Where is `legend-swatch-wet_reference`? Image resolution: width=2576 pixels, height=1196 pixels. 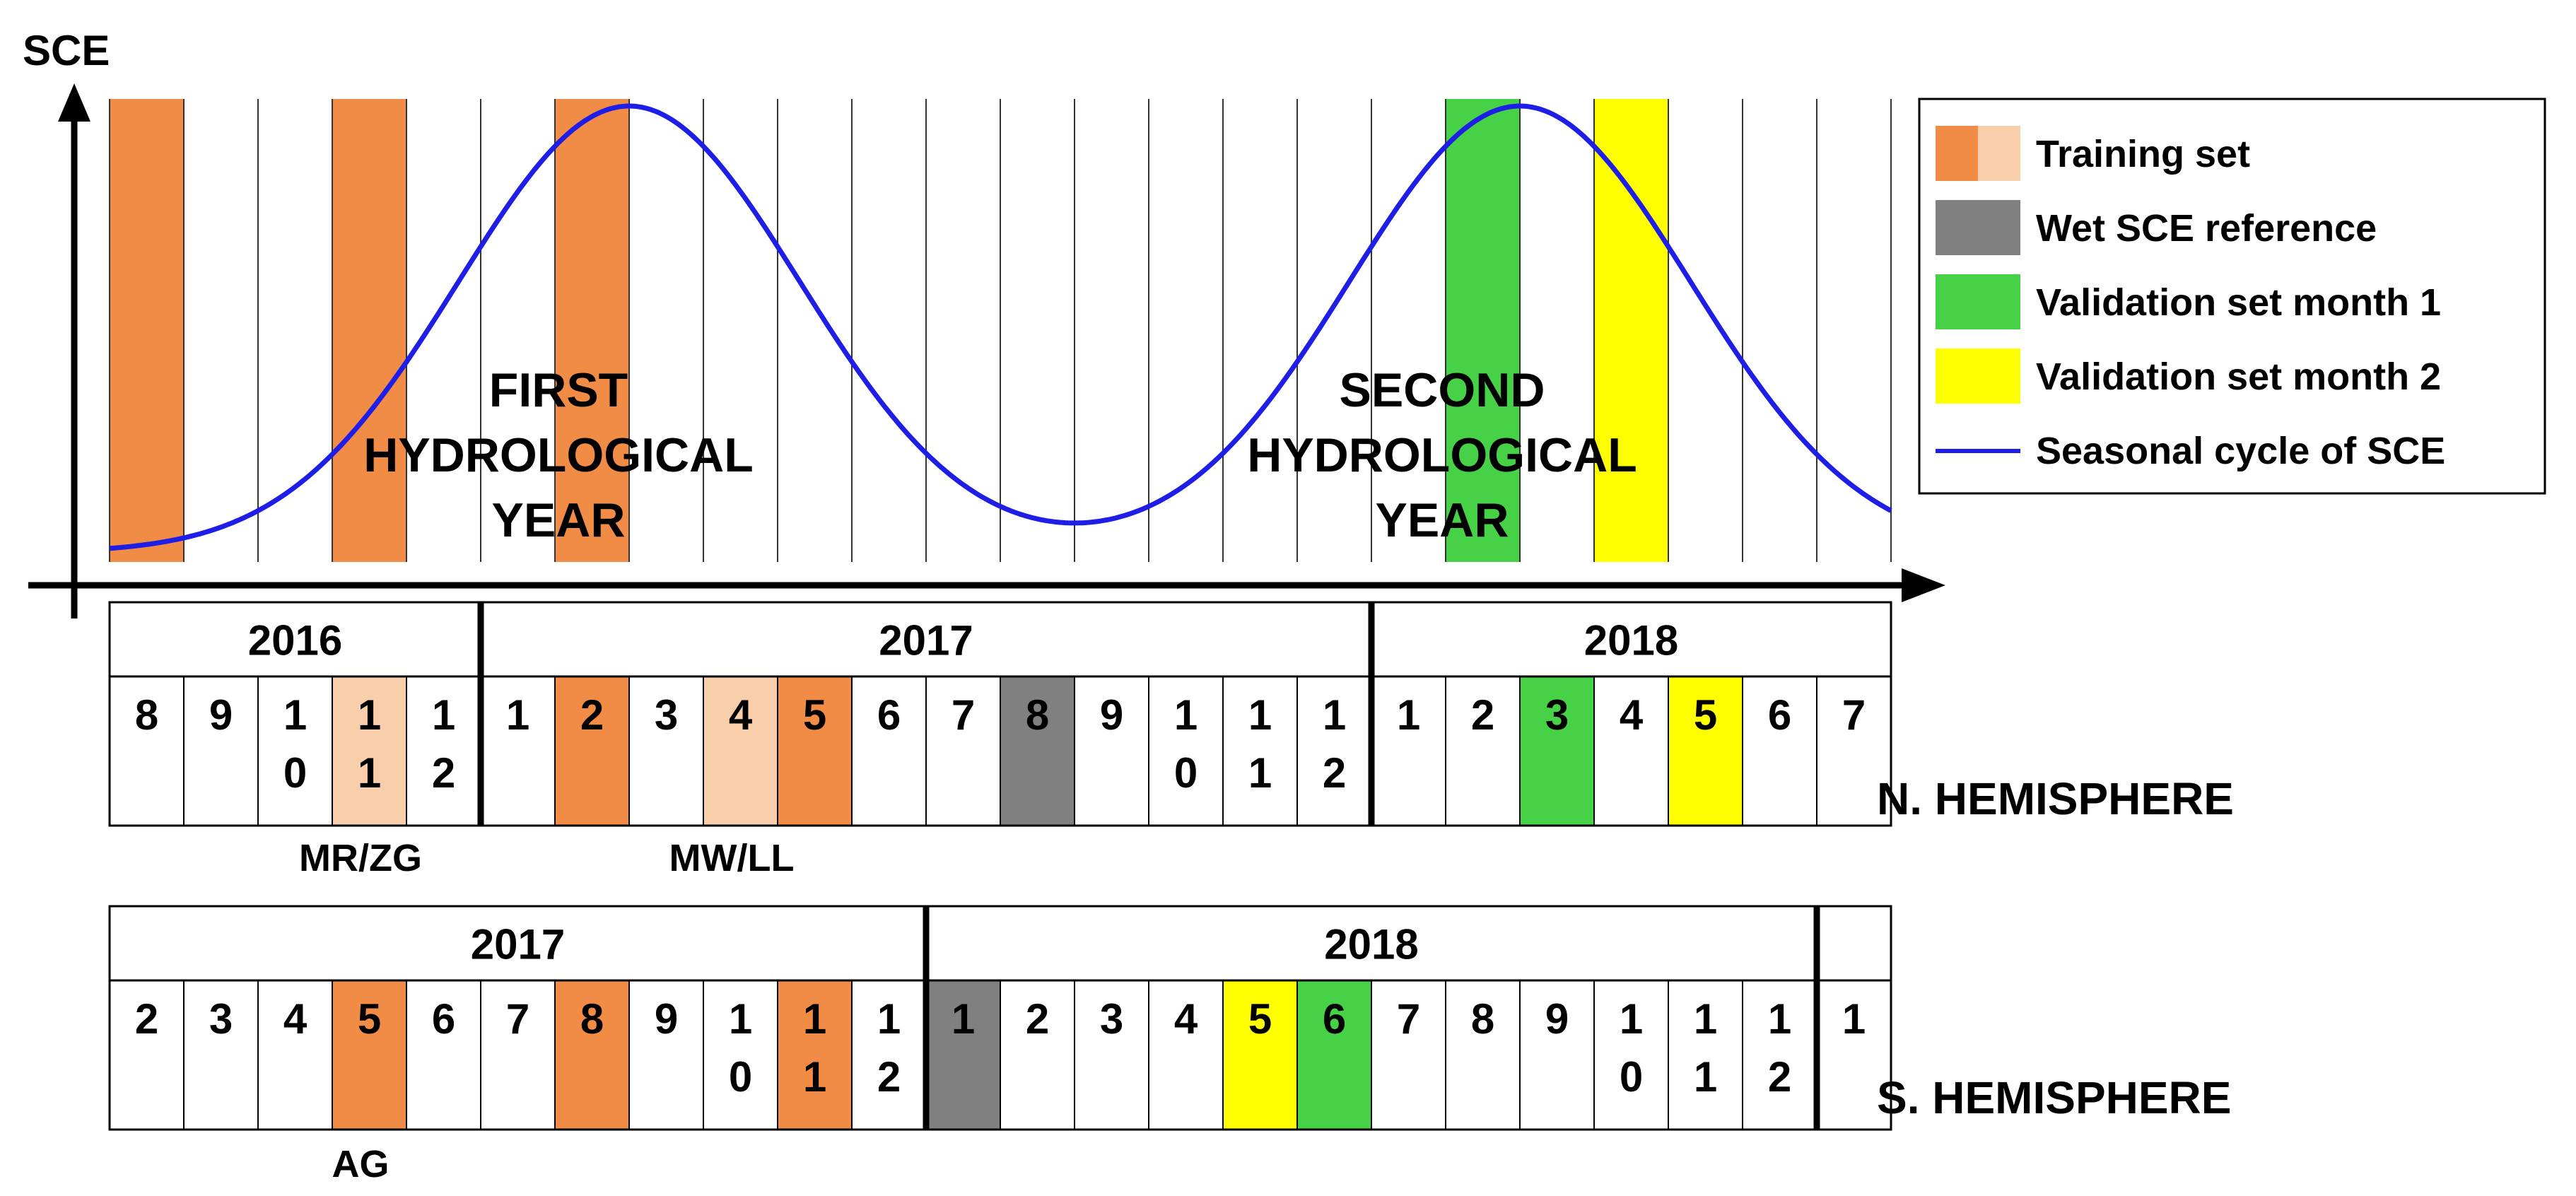
legend-swatch-wet_reference is located at coordinates (1978, 227).